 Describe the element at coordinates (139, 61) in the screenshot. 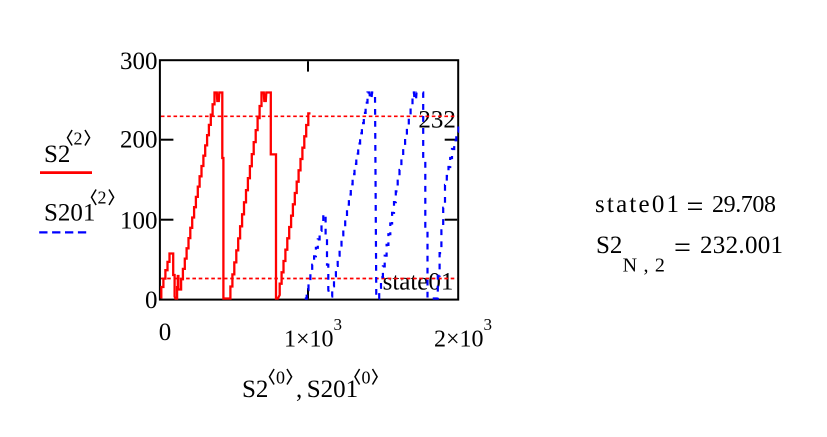

I see `svg-text: 300` at that location.